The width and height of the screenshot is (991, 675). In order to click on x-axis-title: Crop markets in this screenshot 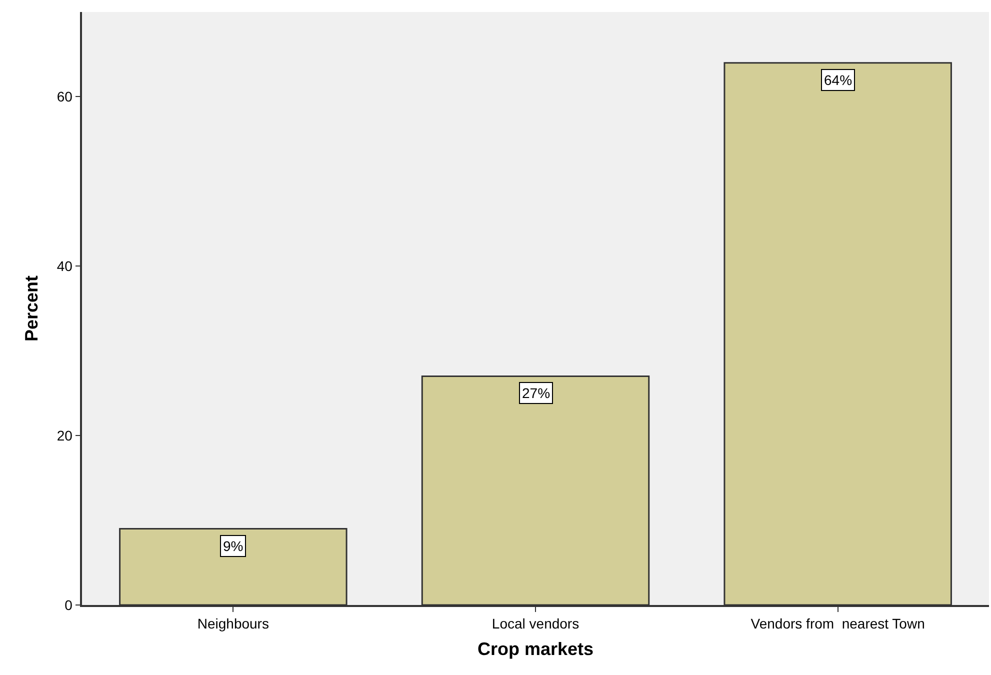, I will do `click(535, 649)`.